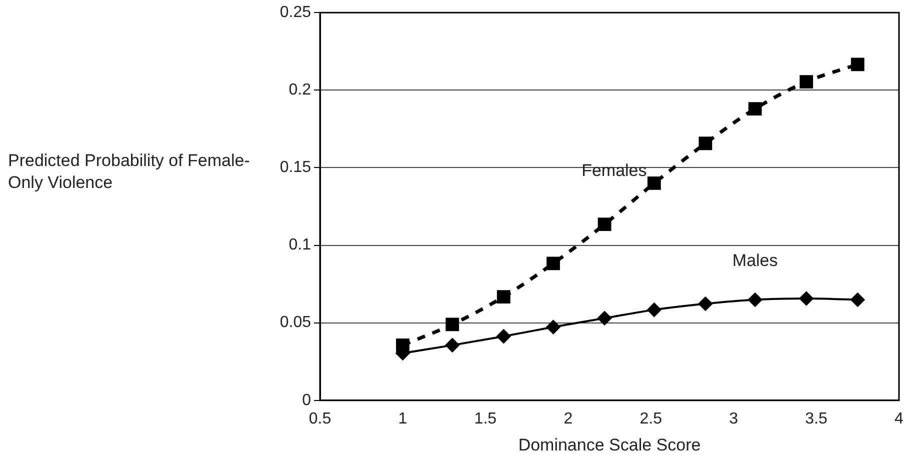  What do you see at coordinates (899, 419) in the screenshot?
I see `x-tick-label: 4` at bounding box center [899, 419].